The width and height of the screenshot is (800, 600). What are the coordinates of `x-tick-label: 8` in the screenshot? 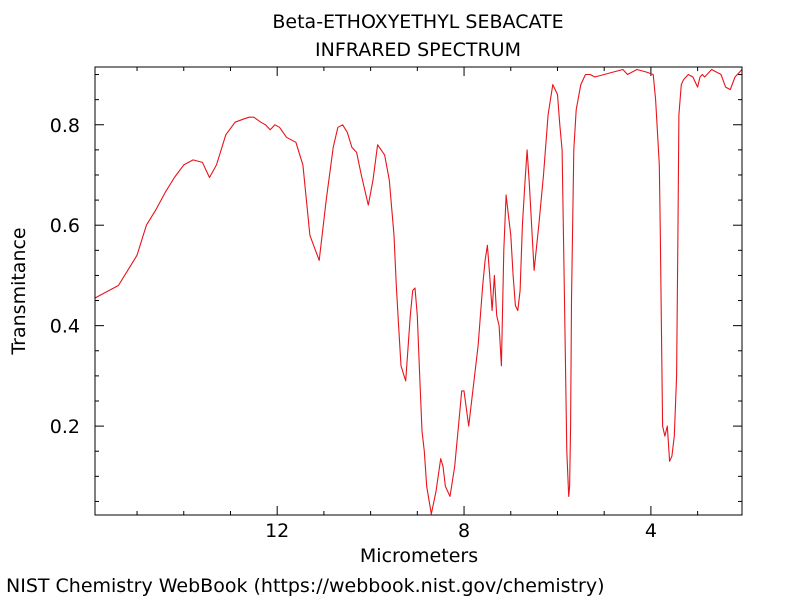 It's located at (464, 531).